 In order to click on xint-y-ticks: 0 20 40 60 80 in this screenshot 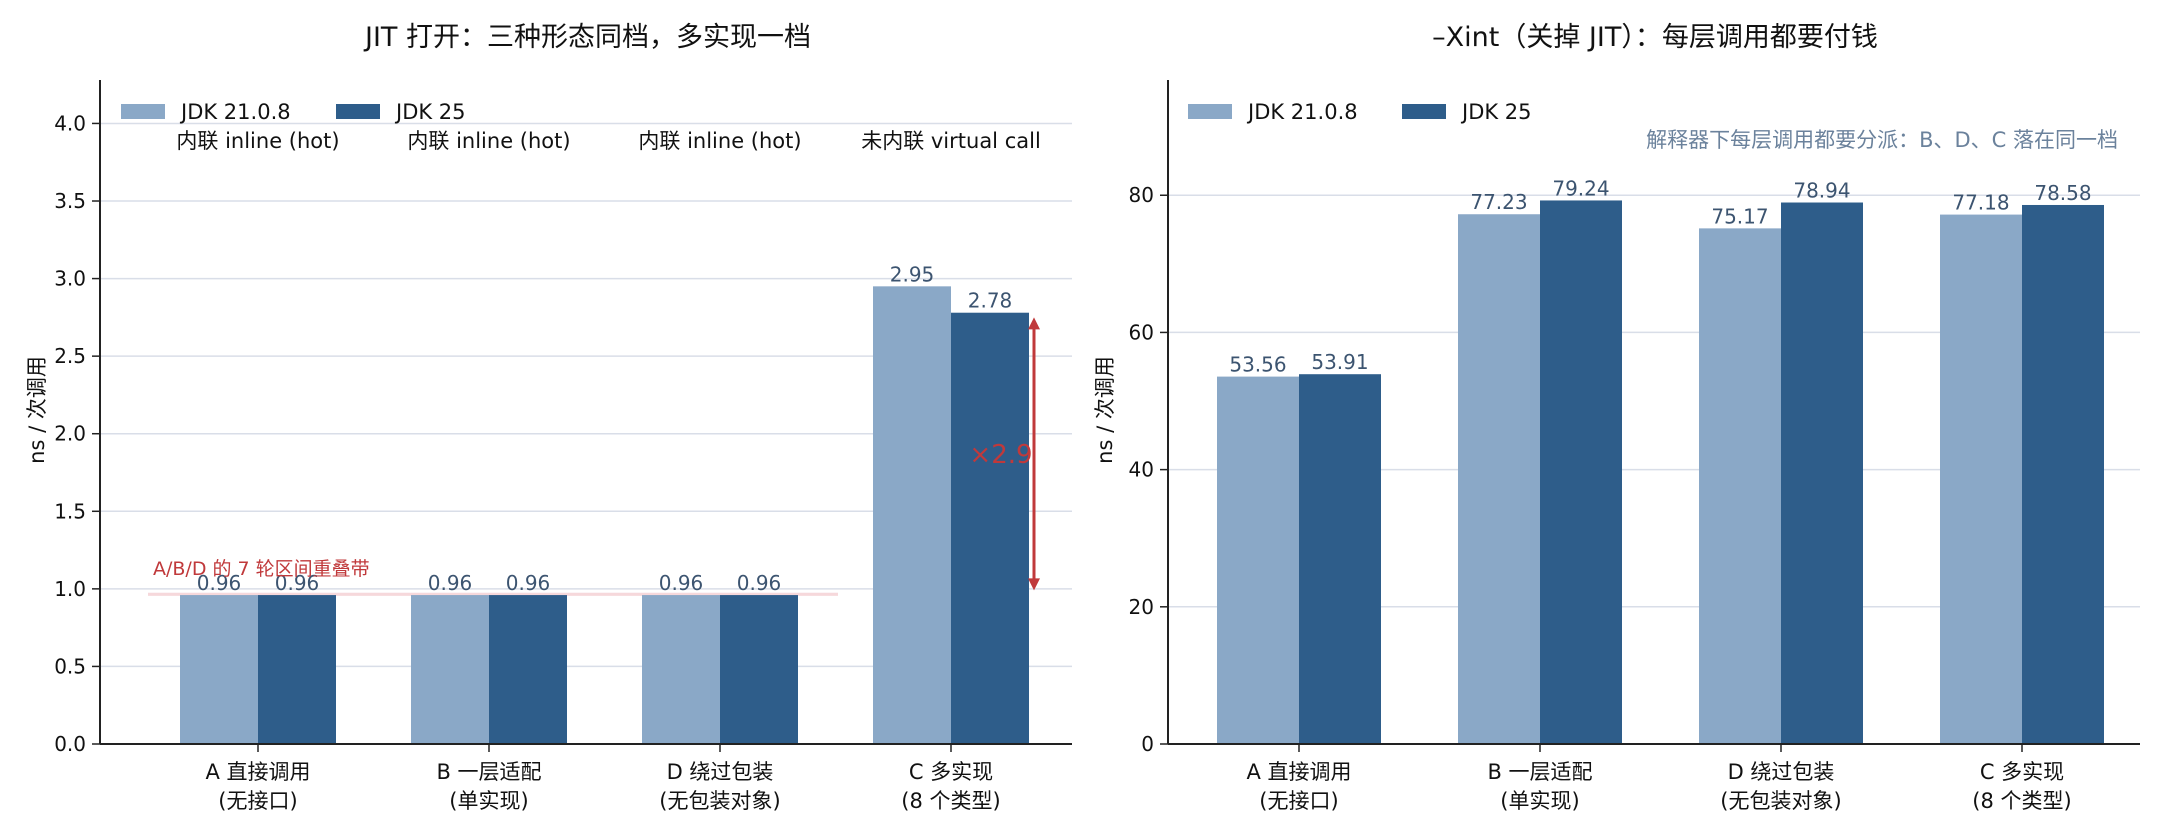, I will do `click(1148, 469)`.